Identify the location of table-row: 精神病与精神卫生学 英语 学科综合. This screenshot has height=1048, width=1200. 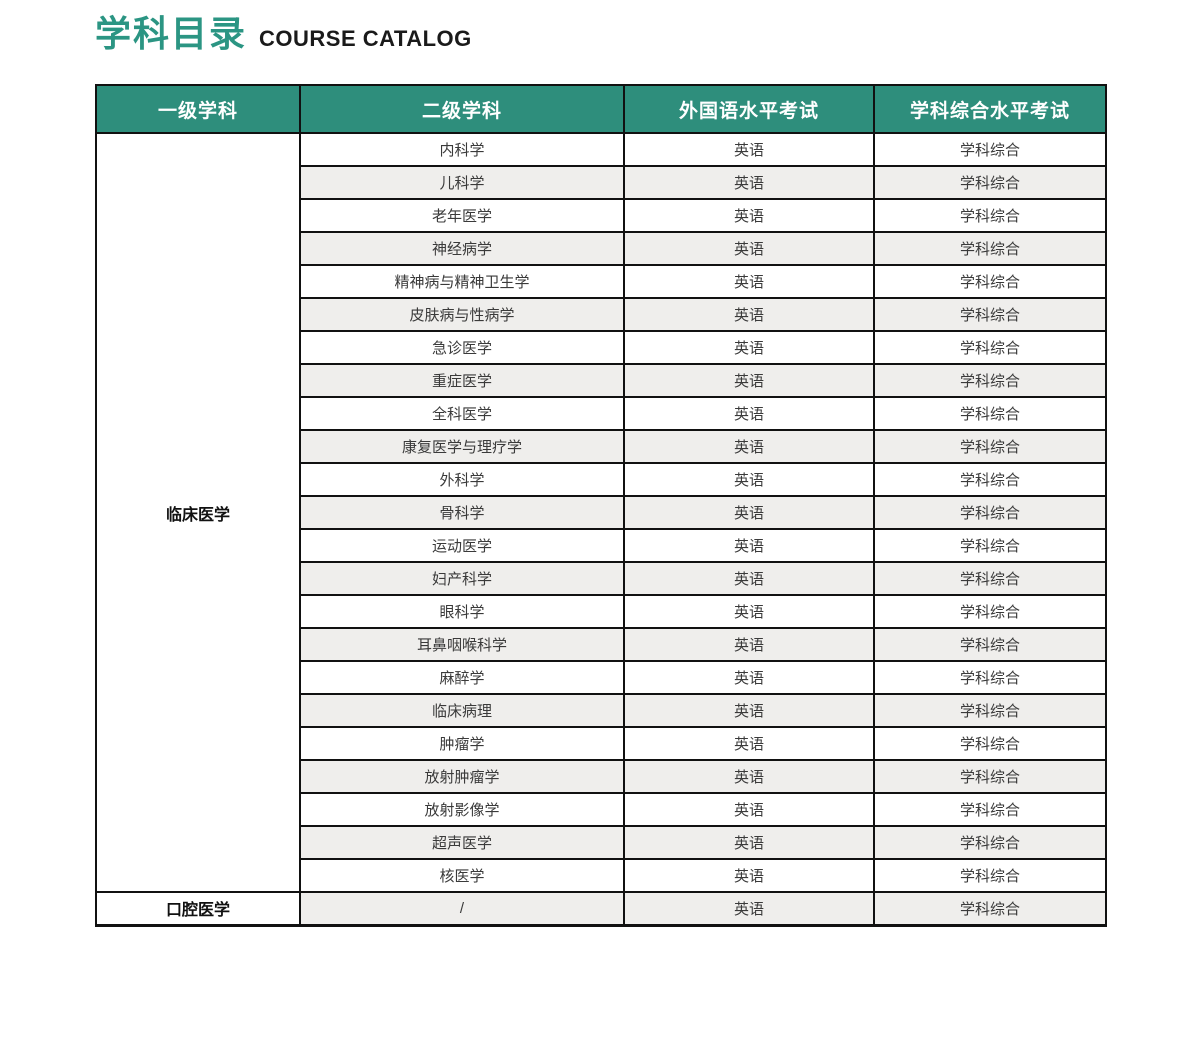
(601, 281).